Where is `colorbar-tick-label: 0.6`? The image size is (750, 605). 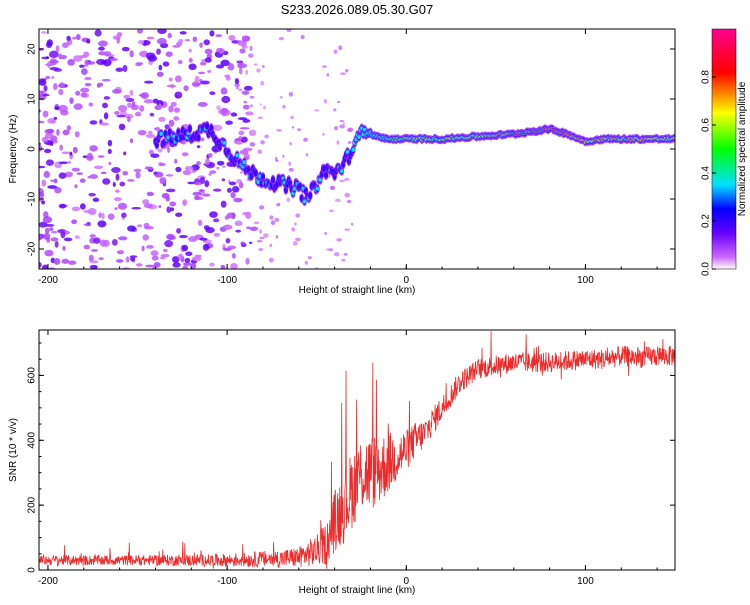 colorbar-tick-label: 0.6 is located at coordinates (706, 125).